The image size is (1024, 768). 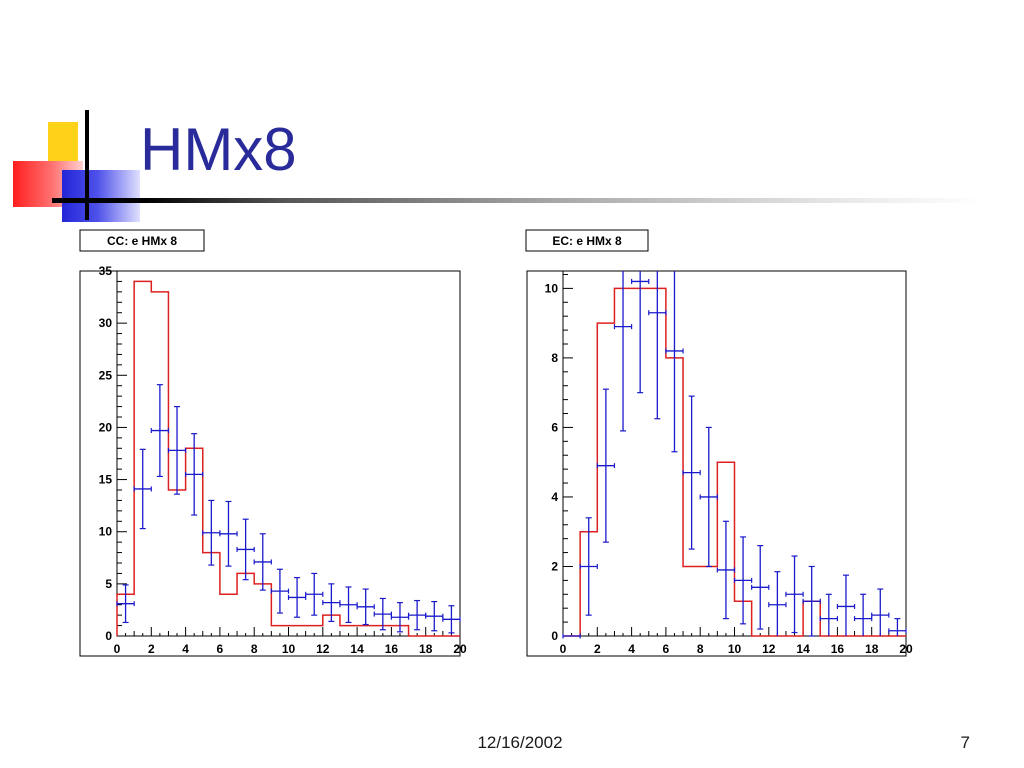 What do you see at coordinates (520, 742) in the screenshot?
I see `footer-date: 12/16/2002` at bounding box center [520, 742].